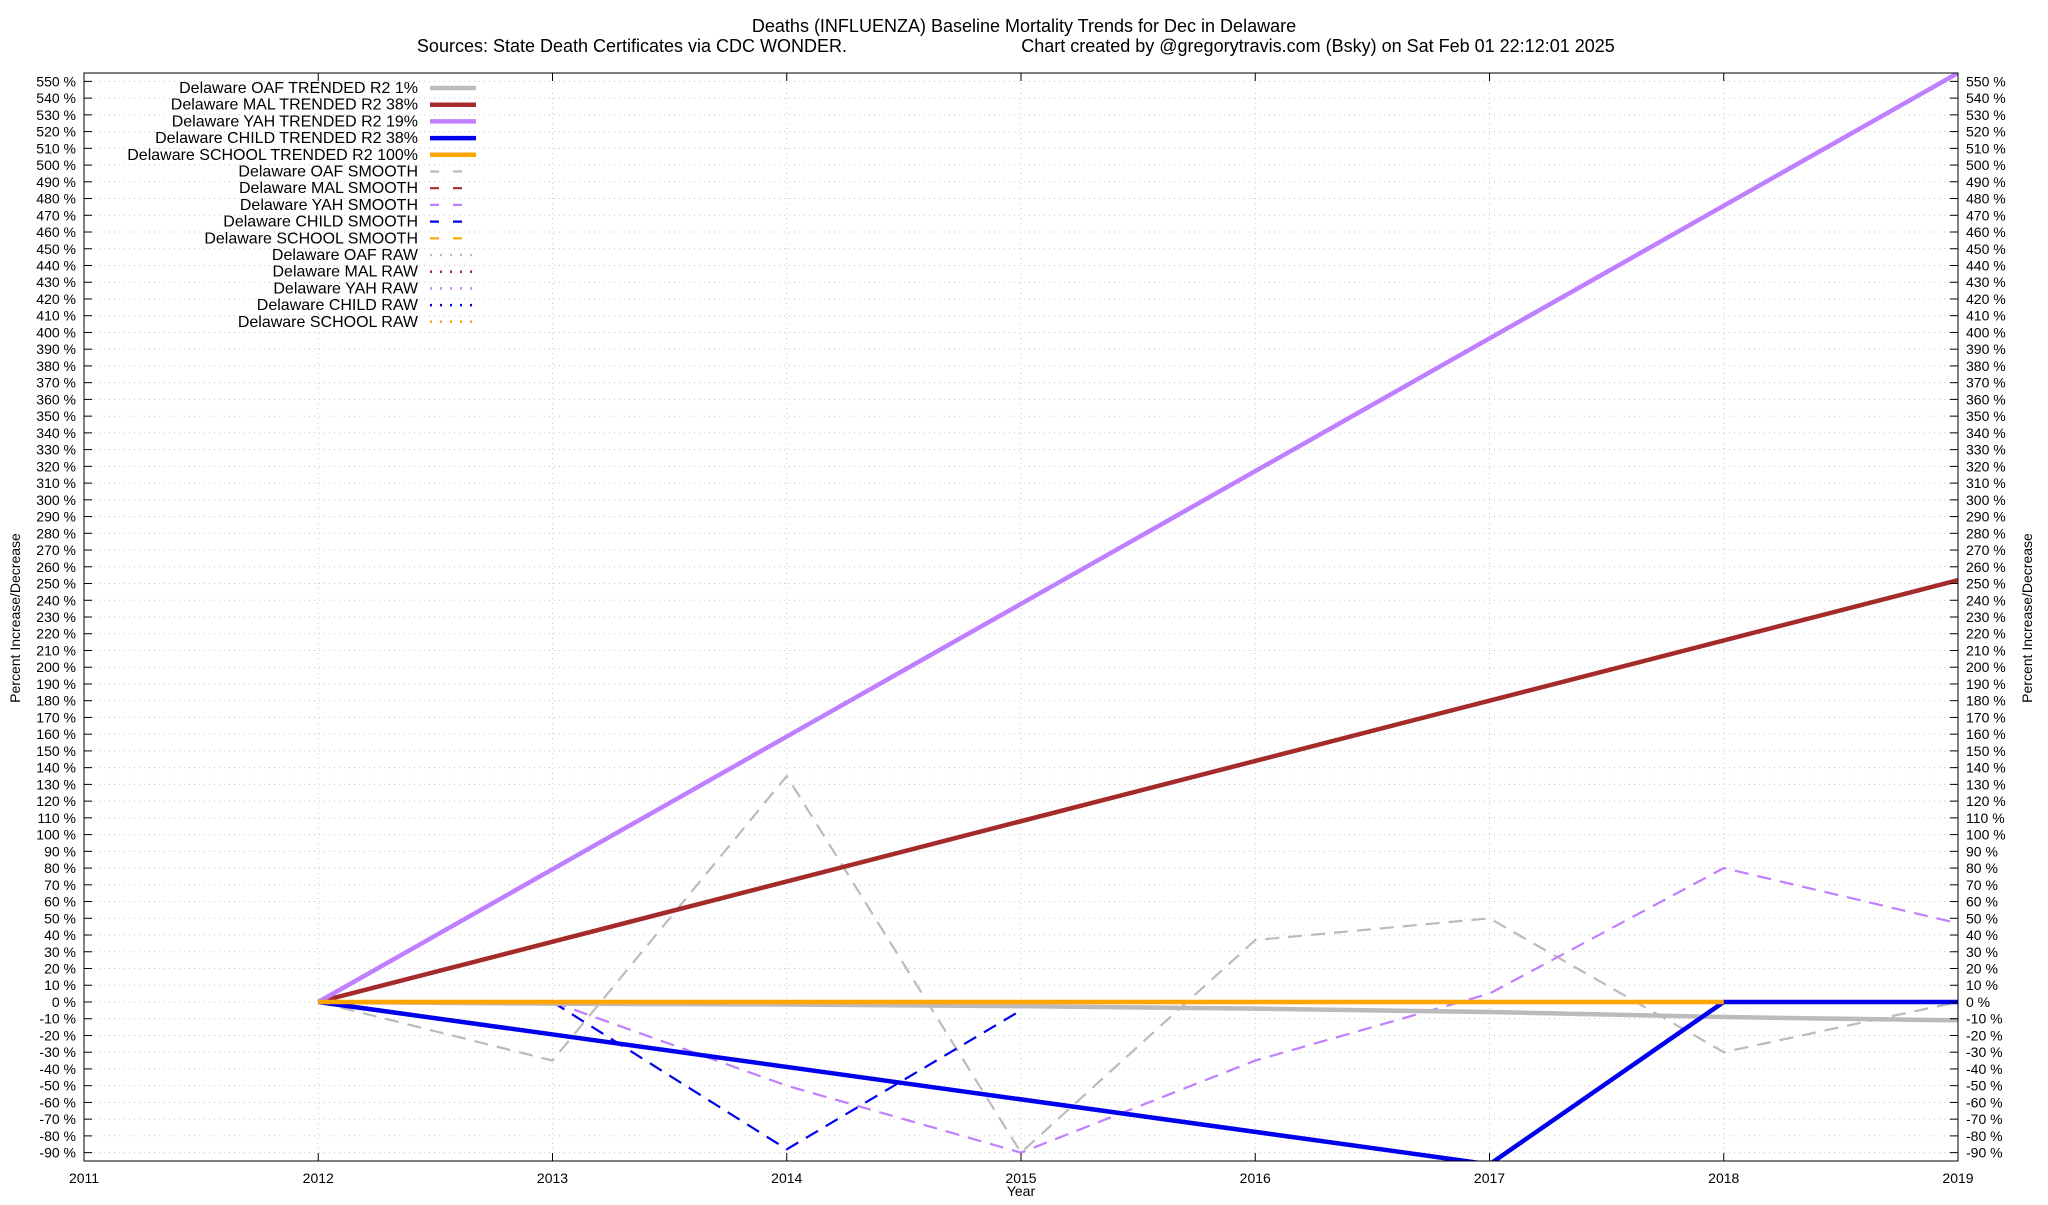 This screenshot has height=1205, width=2048. Describe the element at coordinates (294, 105) in the screenshot. I see `legend-label-2: Delaware MAL TRENDED R2 38%` at that location.